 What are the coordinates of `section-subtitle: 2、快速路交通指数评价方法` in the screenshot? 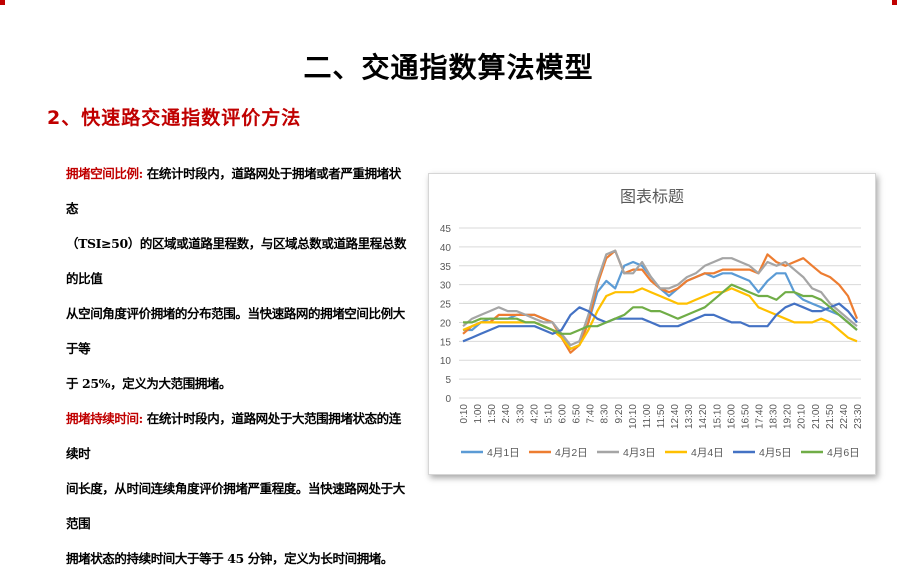 It's located at (174, 118).